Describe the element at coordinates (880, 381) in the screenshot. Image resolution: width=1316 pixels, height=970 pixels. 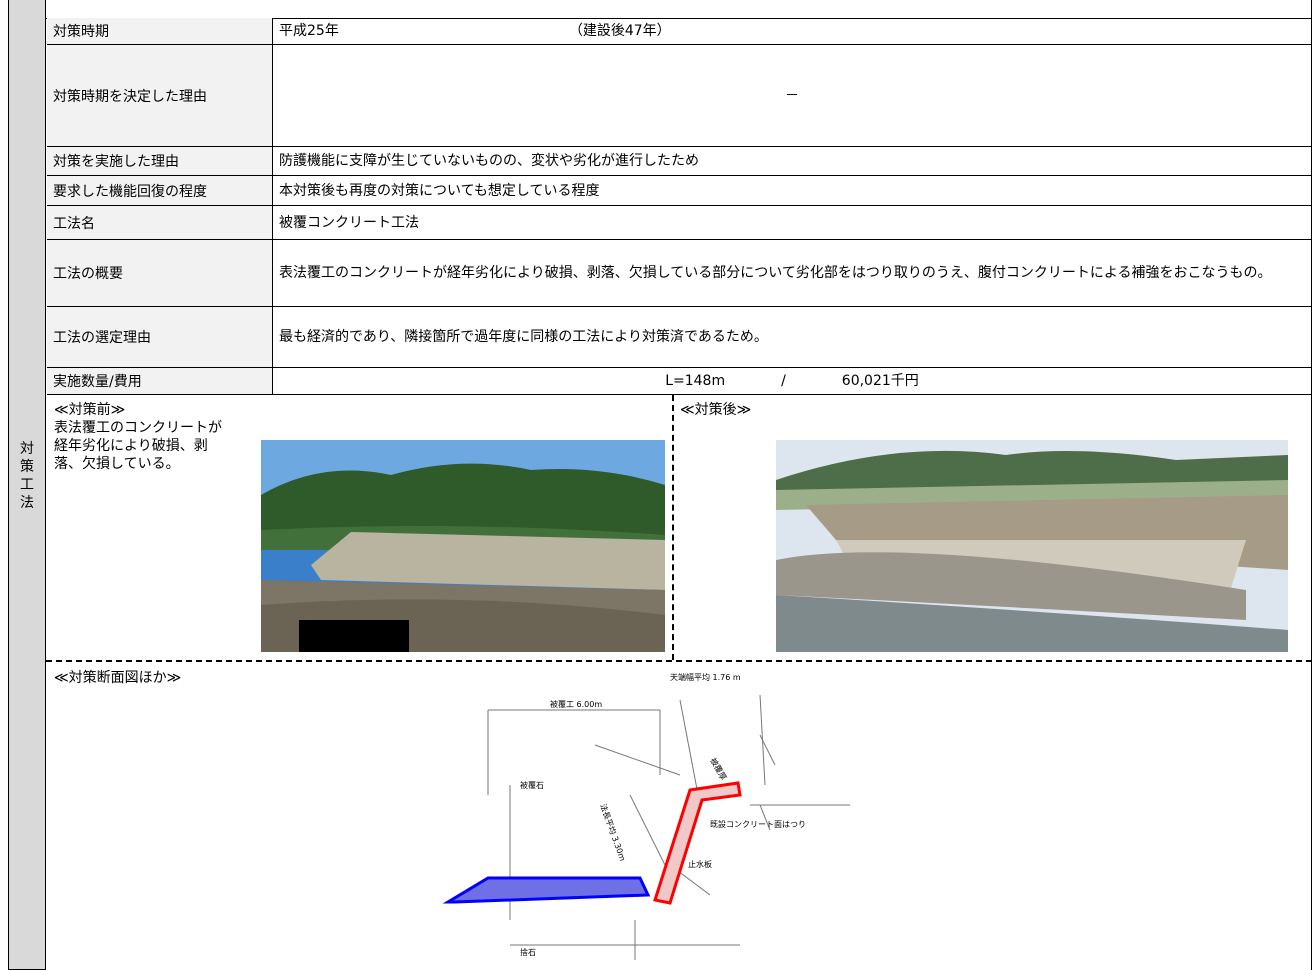
I see `value-text: 60,021千円` at that location.